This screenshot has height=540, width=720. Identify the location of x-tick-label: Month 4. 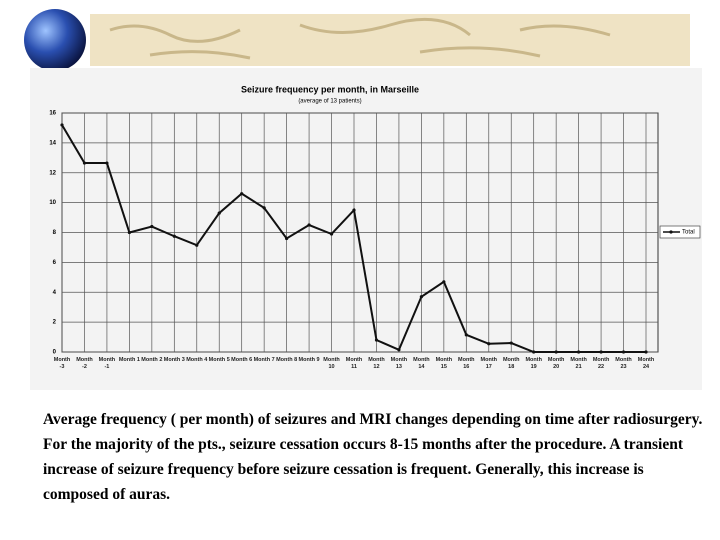
(197, 360).